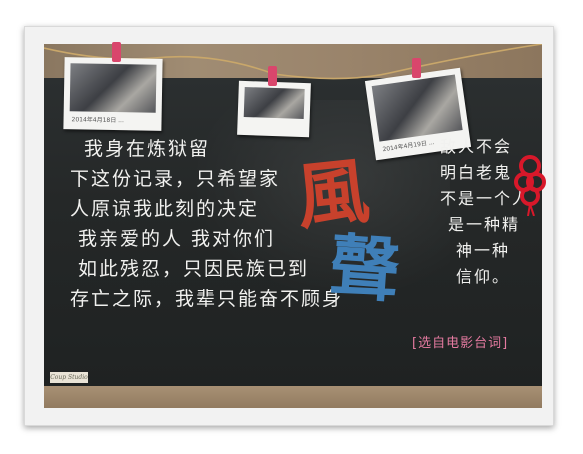 The height and width of the screenshot is (454, 583). What do you see at coordinates (293, 397) in the screenshot?
I see `chalk-rail` at bounding box center [293, 397].